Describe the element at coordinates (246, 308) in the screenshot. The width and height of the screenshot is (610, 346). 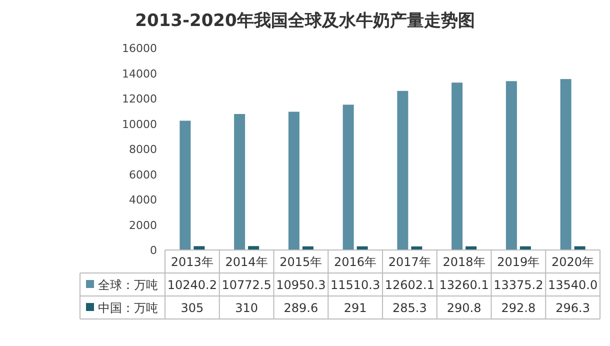
I see `data-label: 310` at that location.